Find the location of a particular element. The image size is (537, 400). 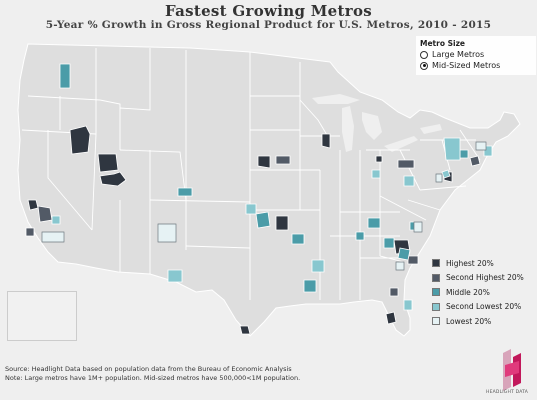

legend-item: Second Lowest 20% is located at coordinates (478, 307).